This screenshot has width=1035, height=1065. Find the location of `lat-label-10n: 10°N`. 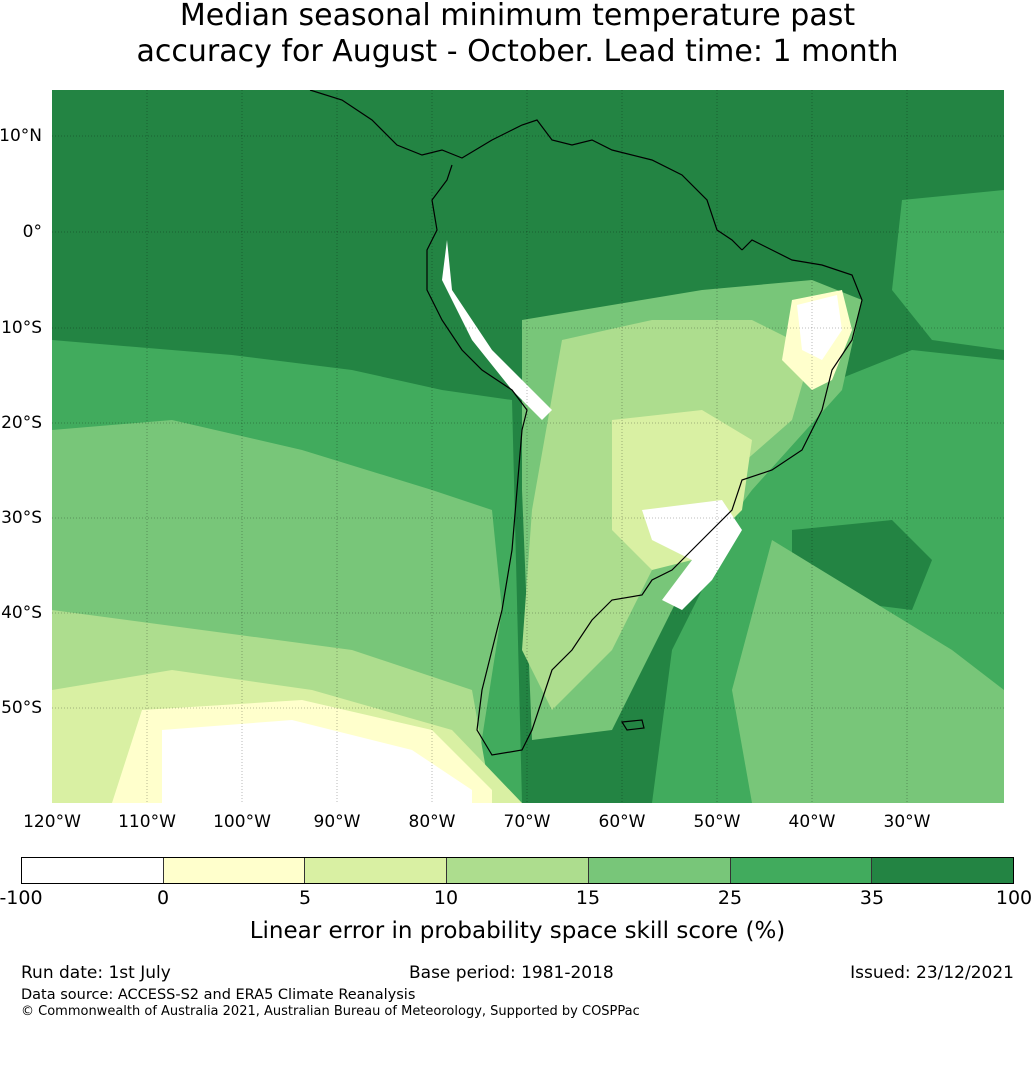

lat-label-10n: 10°N is located at coordinates (21, 136).